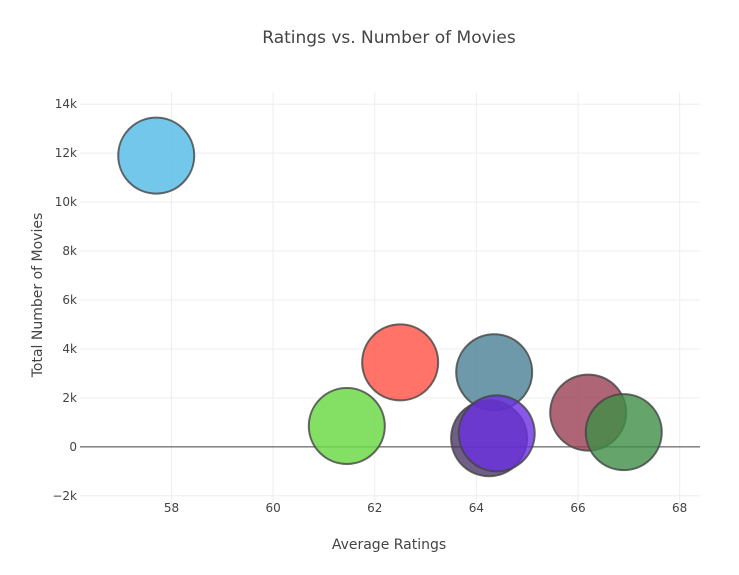 This screenshot has height=575, width=739. Describe the element at coordinates (389, 545) in the screenshot. I see `x-axis-title: Average Ratings` at that location.